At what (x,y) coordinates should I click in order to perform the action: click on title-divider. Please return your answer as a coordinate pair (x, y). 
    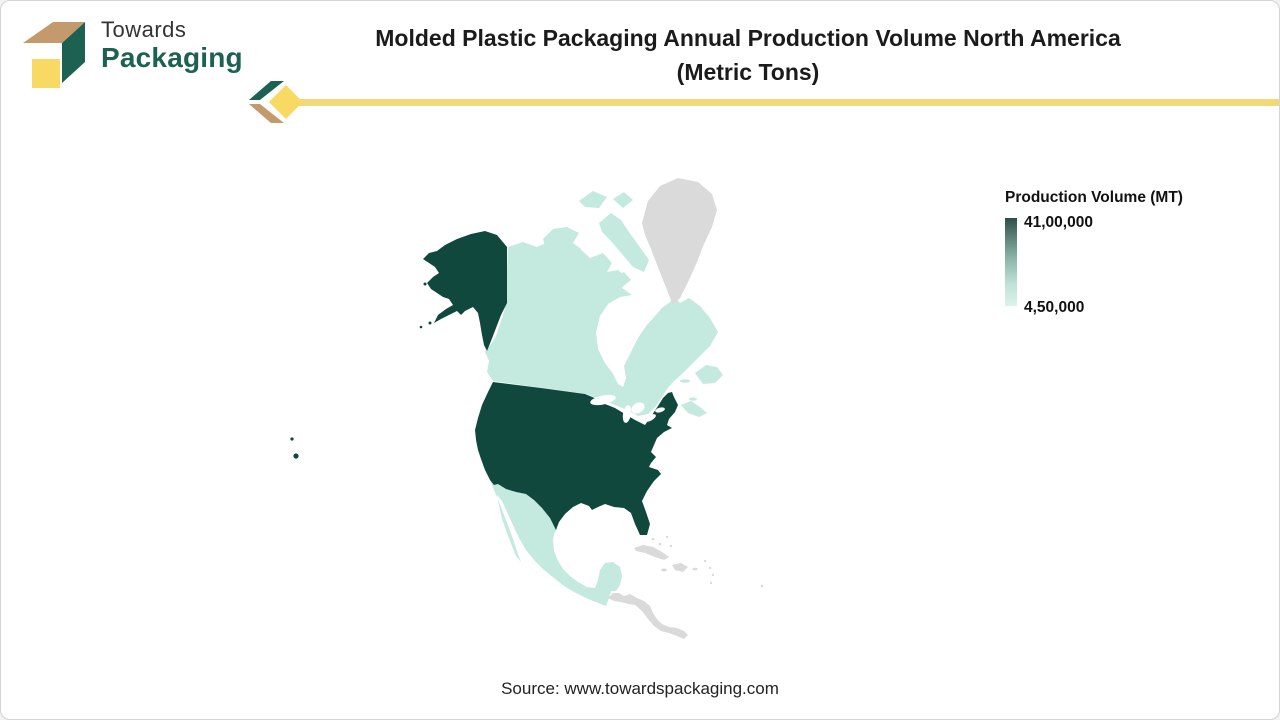
    Looking at the image, I should click on (762, 102).